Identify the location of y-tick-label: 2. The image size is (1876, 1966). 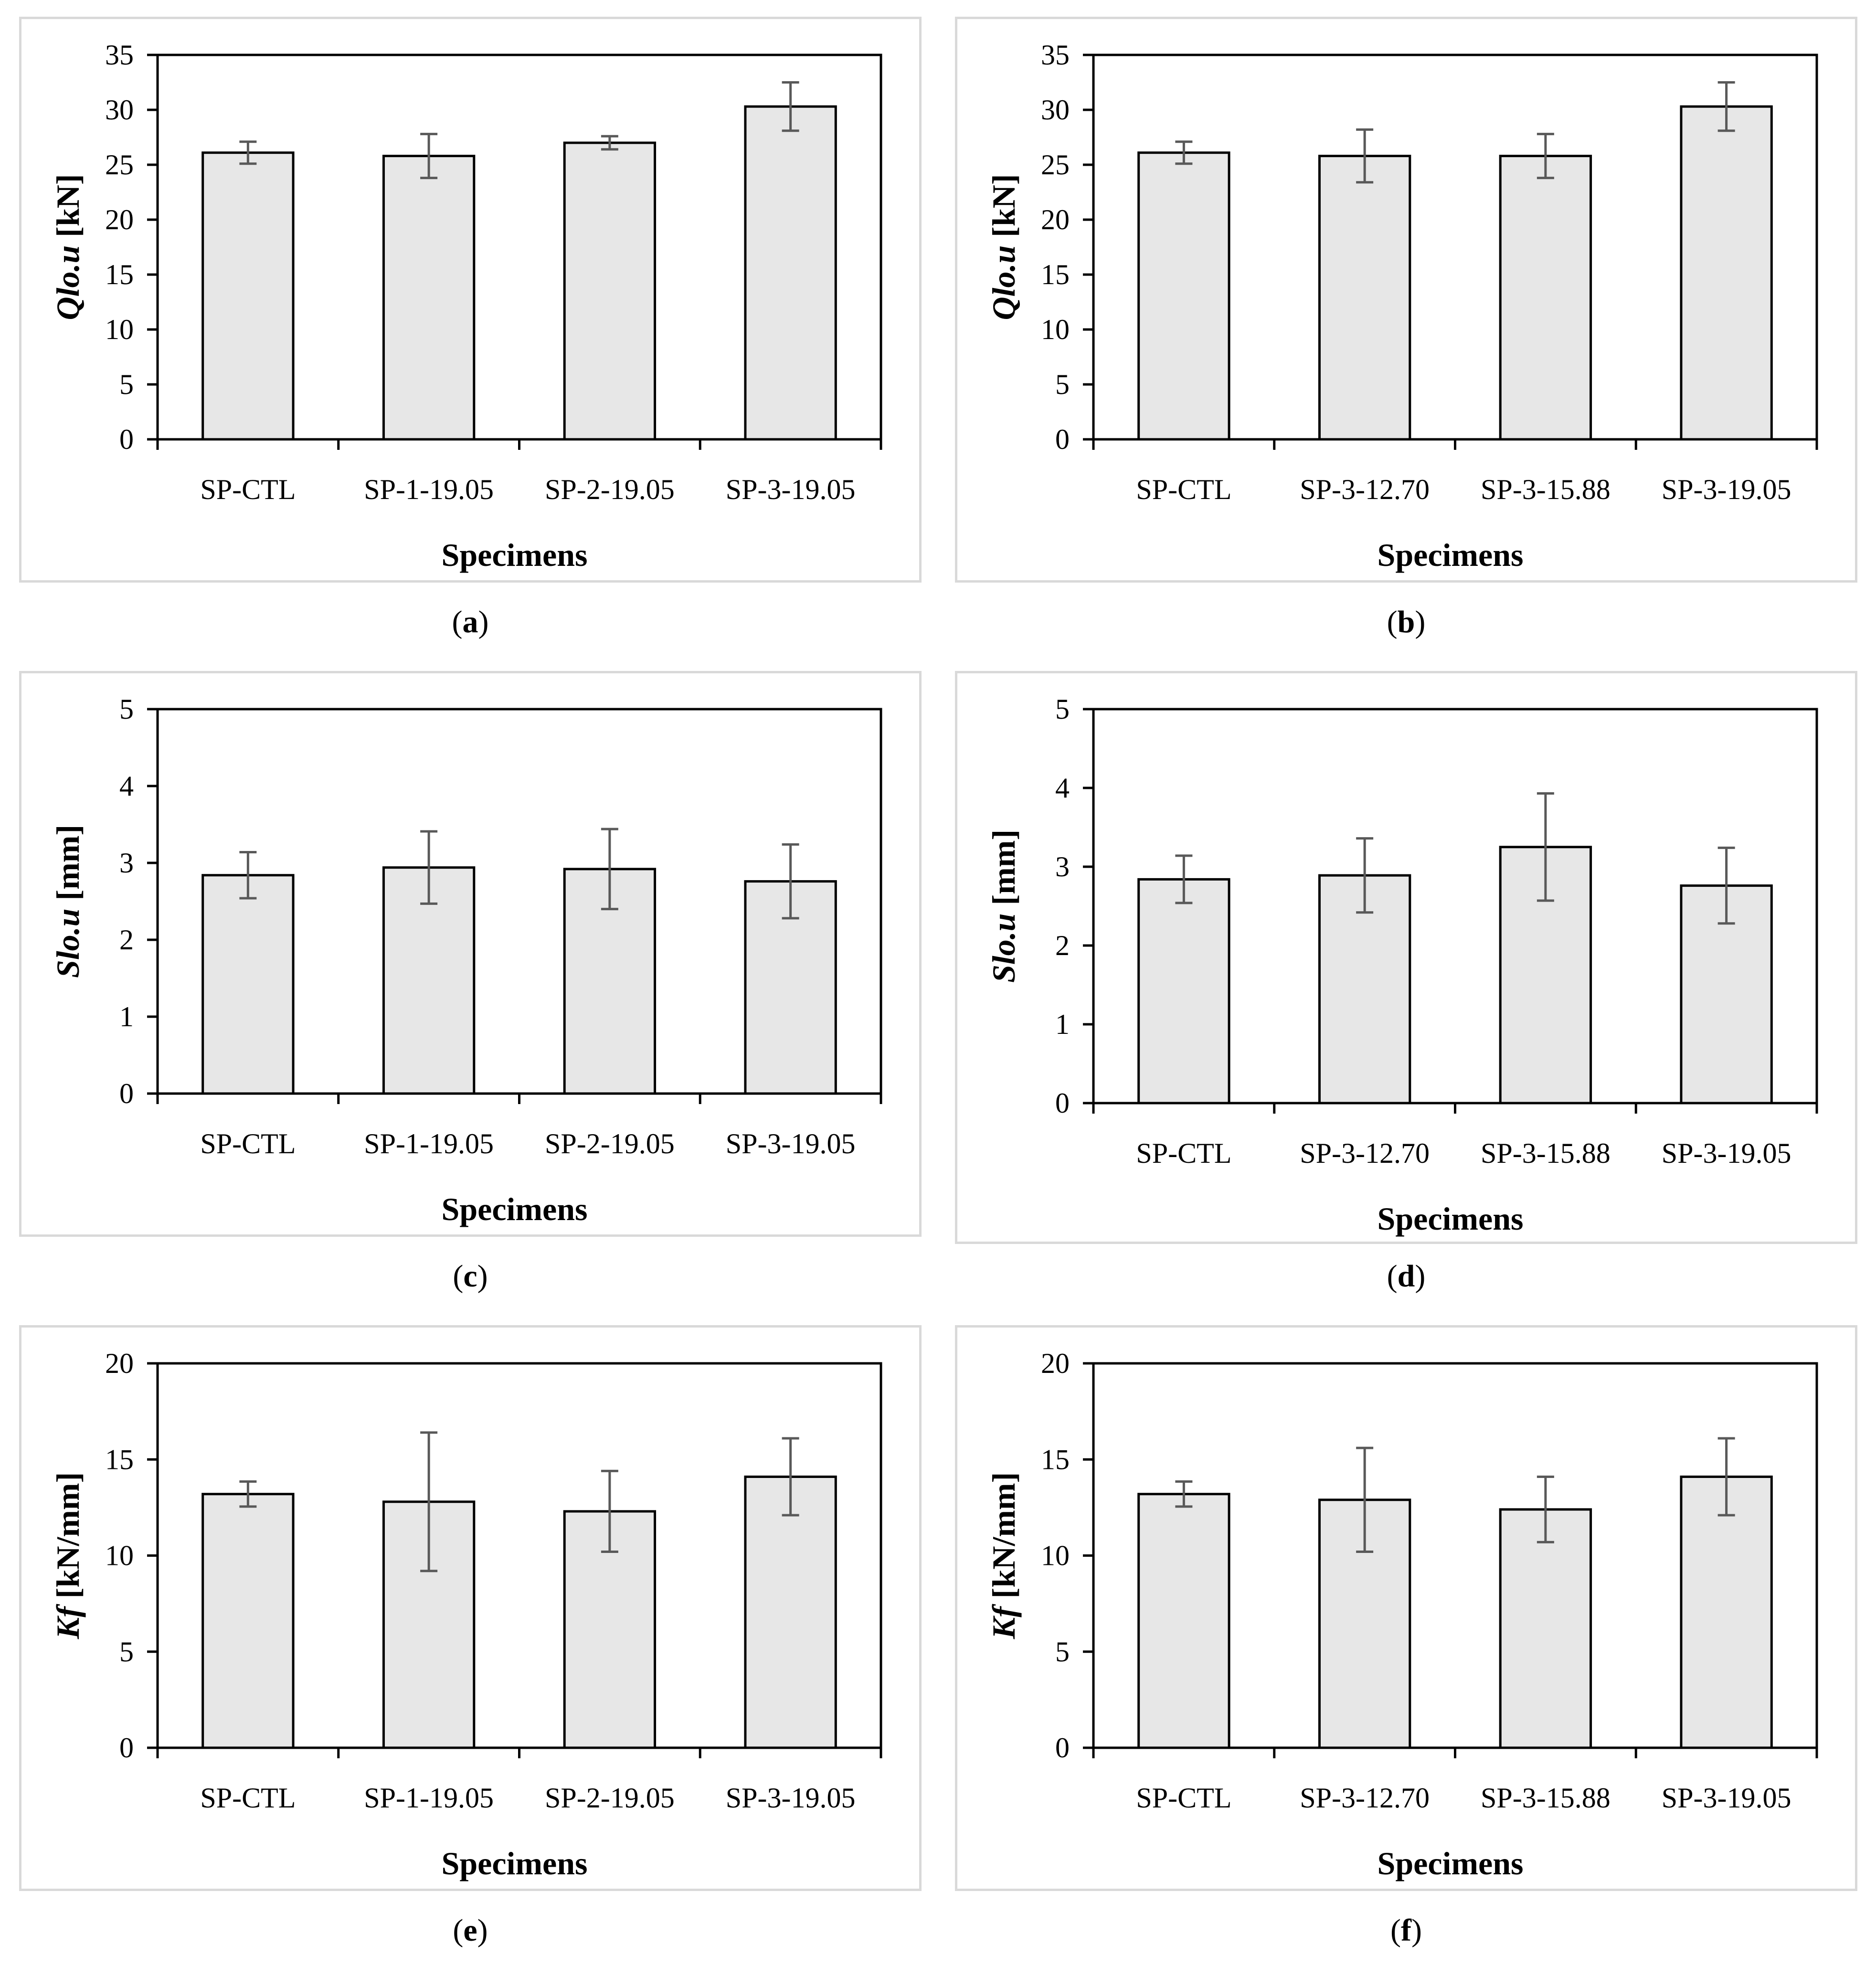
(126, 940).